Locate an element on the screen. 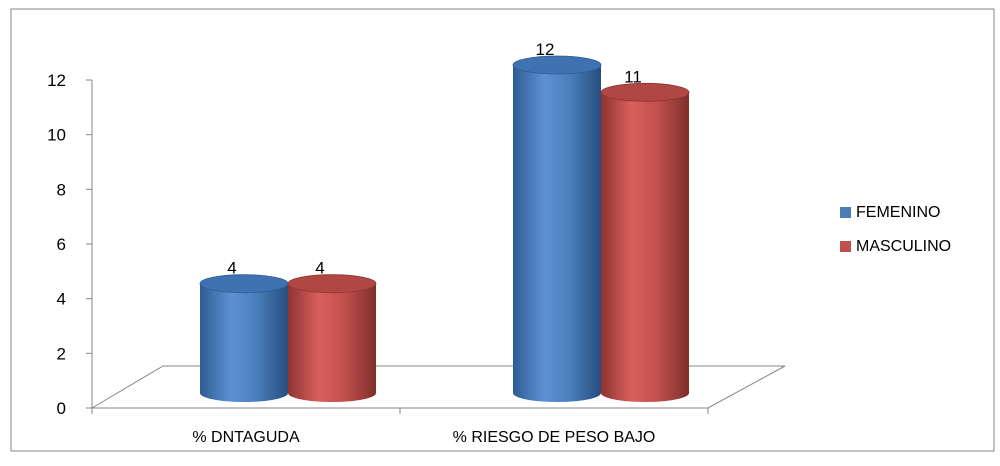 Image resolution: width=1000 pixels, height=466 pixels. bar-masculino-1: 11 is located at coordinates (645, 234).